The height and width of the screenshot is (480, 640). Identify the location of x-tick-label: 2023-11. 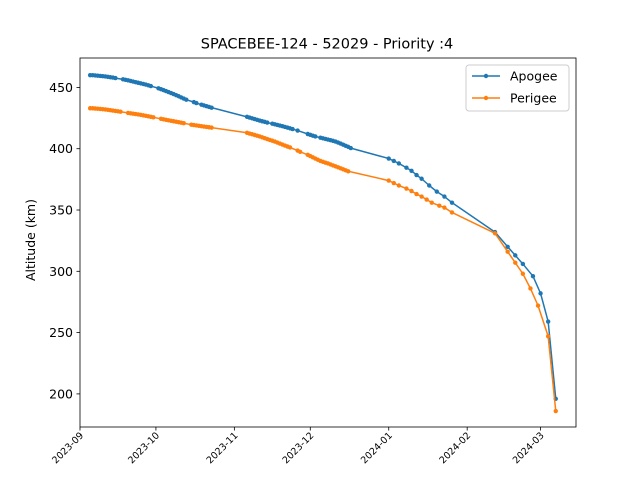
(223, 448).